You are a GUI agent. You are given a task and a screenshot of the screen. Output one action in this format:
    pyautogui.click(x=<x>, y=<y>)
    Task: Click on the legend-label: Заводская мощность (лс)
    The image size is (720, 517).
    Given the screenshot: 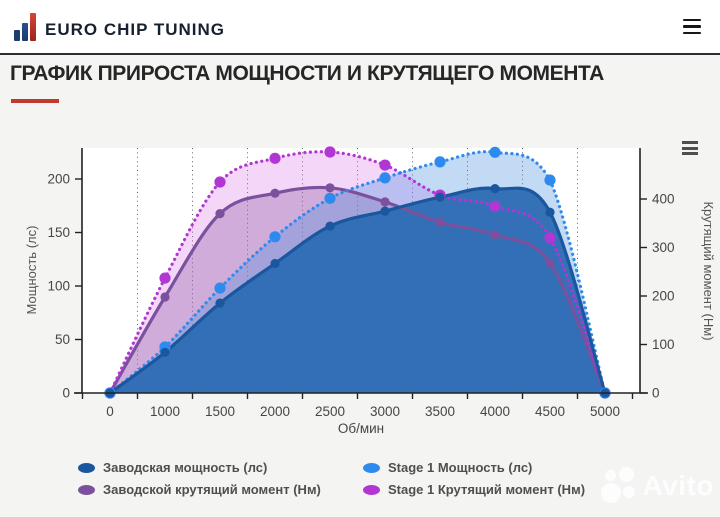 What is the action you would take?
    pyautogui.click(x=185, y=467)
    